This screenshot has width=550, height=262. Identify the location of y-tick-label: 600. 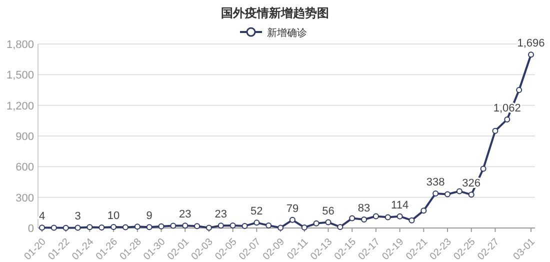
(25, 168).